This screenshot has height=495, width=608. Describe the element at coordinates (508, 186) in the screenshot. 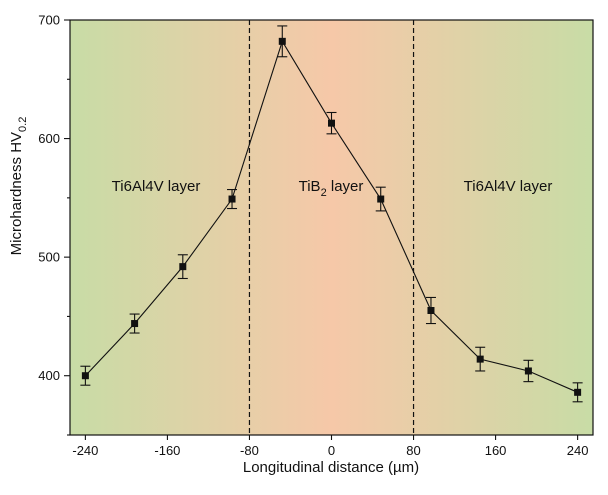

I see `region-label-right: Ti6Al4V layer` at that location.